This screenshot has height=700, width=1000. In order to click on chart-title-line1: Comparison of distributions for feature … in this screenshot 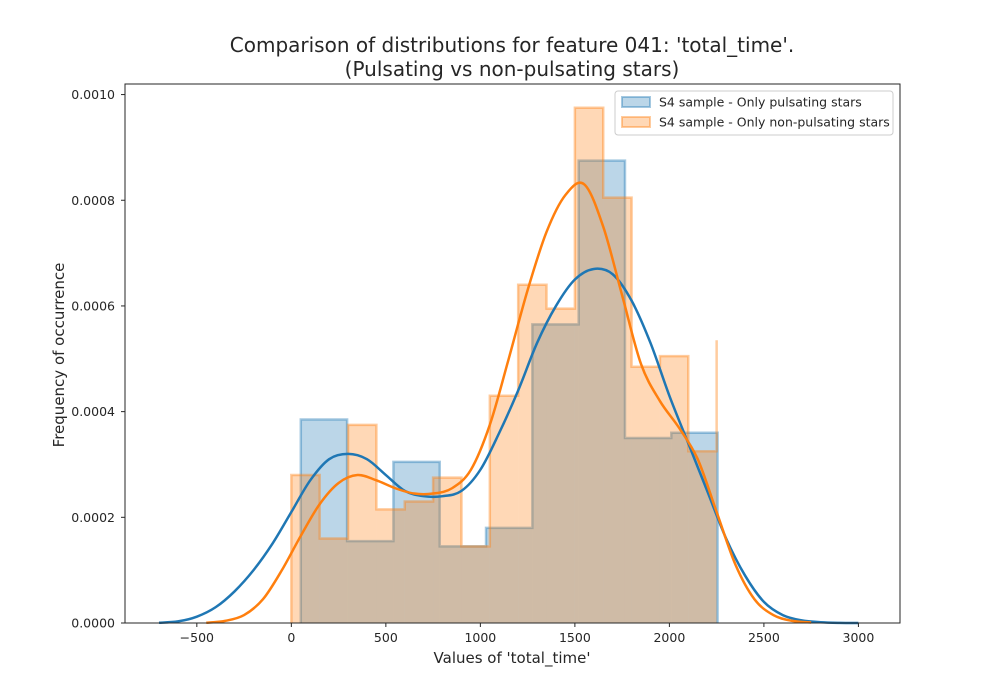, I will do `click(512, 45)`.